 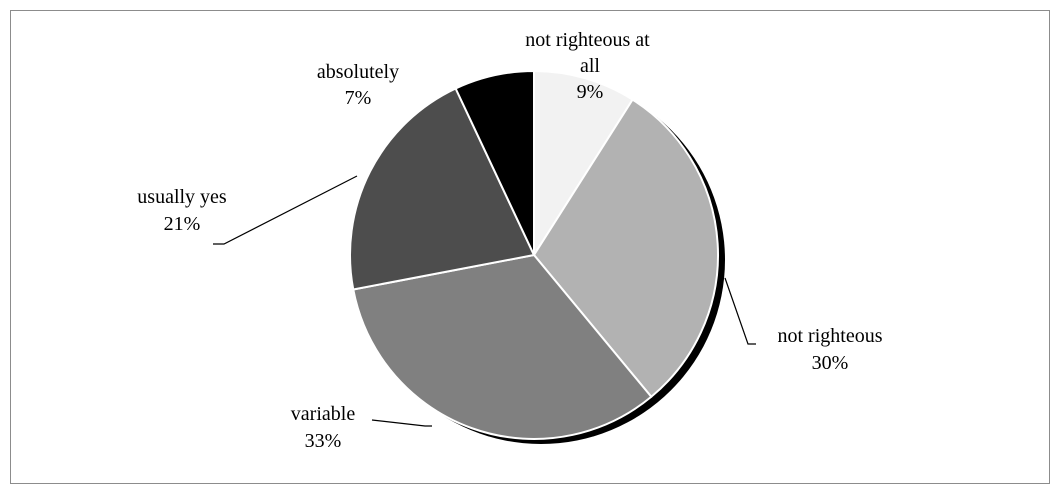 I want to click on leader-line-not-righteous, so click(x=740, y=311).